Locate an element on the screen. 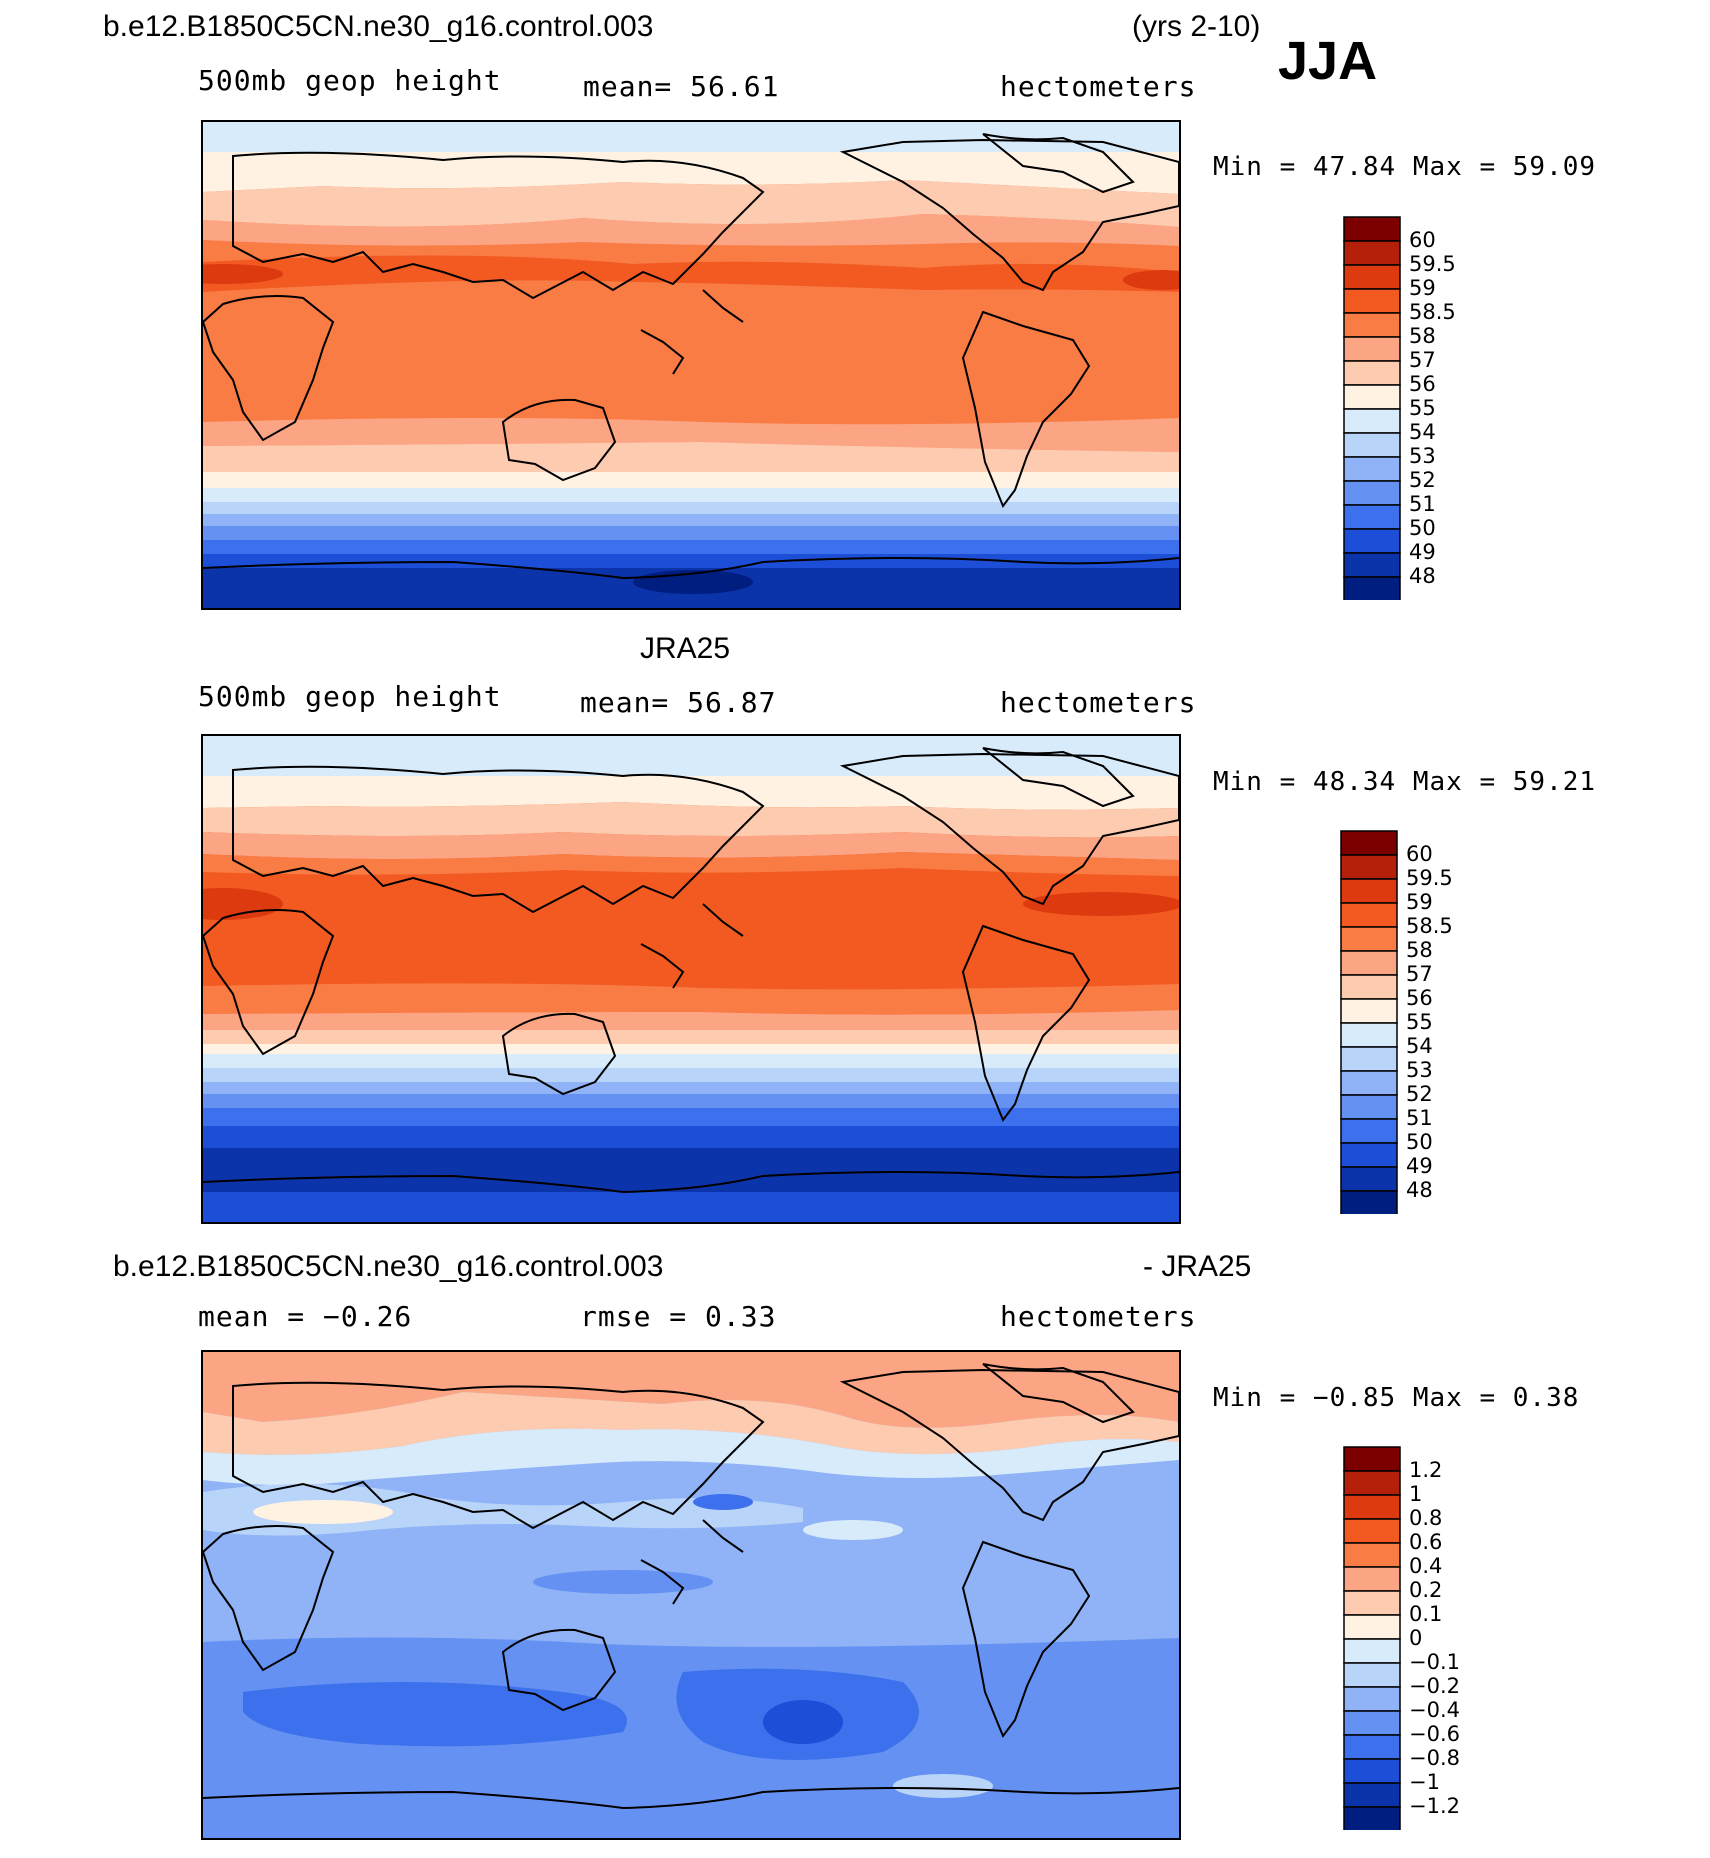 The width and height of the screenshot is (1710, 1858). panel2-colorbar: 60 59.5 59 58.5 58 57 56 55 54 53 52 51 50 49 48 is located at coordinates (1396, 1024).